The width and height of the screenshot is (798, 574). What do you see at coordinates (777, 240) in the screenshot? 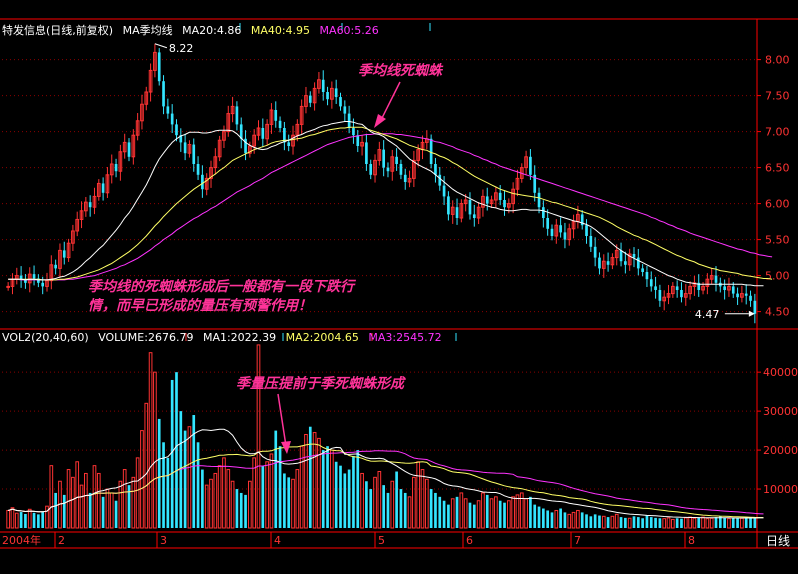
I see `price-tick-label: 5.50` at bounding box center [777, 240].